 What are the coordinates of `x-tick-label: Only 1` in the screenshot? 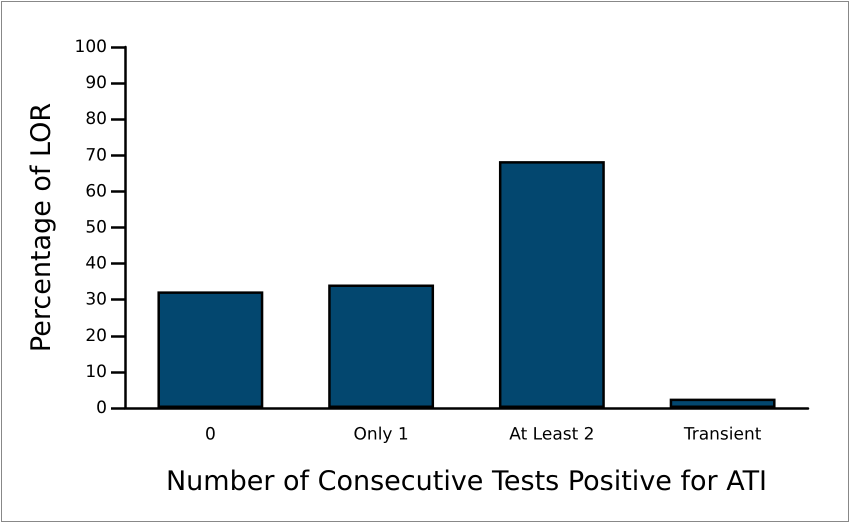 It's located at (381, 434).